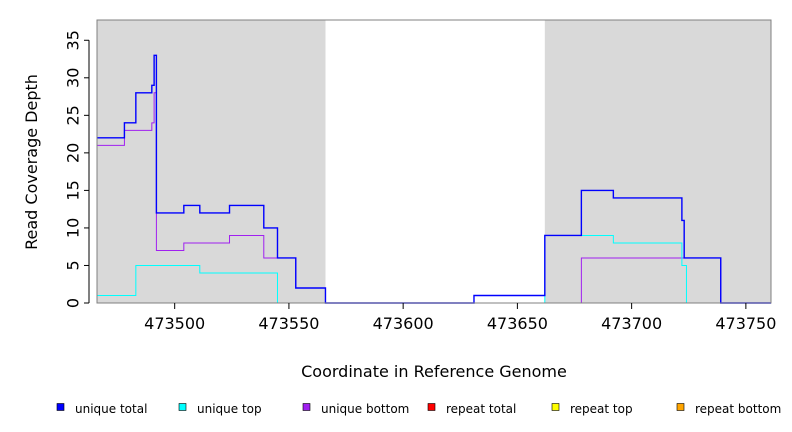 The image size is (792, 432). What do you see at coordinates (31, 162) in the screenshot?
I see `y-axis-title: Read Coverage Depth` at bounding box center [31, 162].